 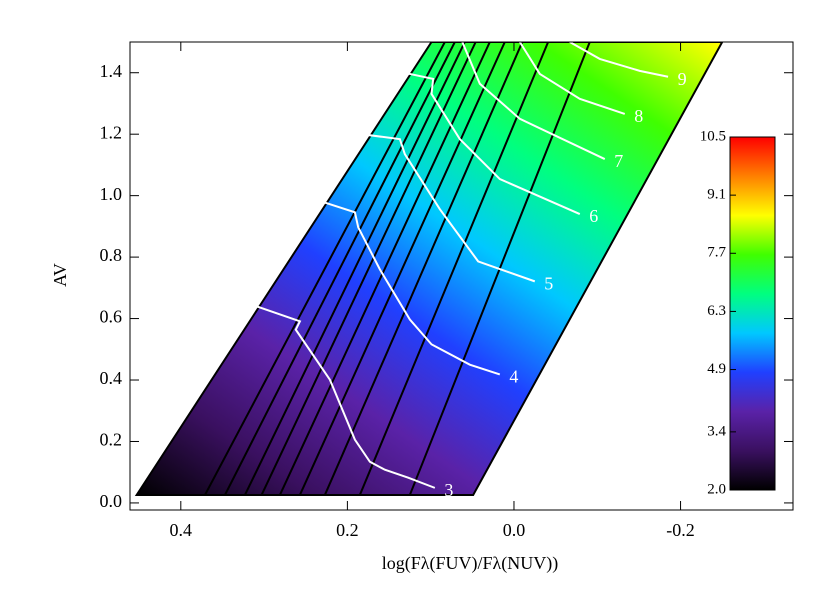 I want to click on colorbar-tick-label: 9.1, so click(x=716, y=195).